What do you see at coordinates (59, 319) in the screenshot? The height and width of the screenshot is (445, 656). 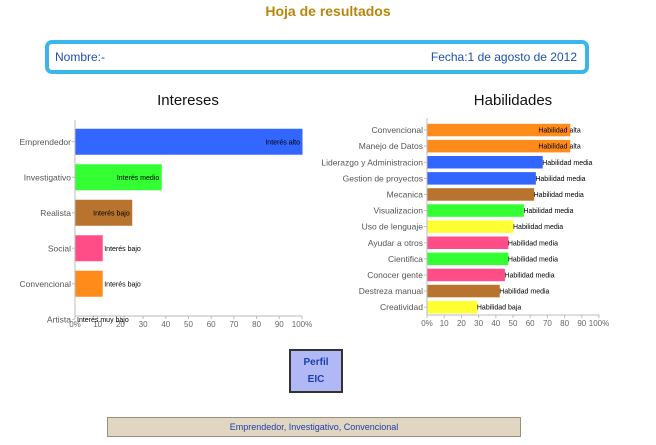 I see `category-label: Artista` at bounding box center [59, 319].